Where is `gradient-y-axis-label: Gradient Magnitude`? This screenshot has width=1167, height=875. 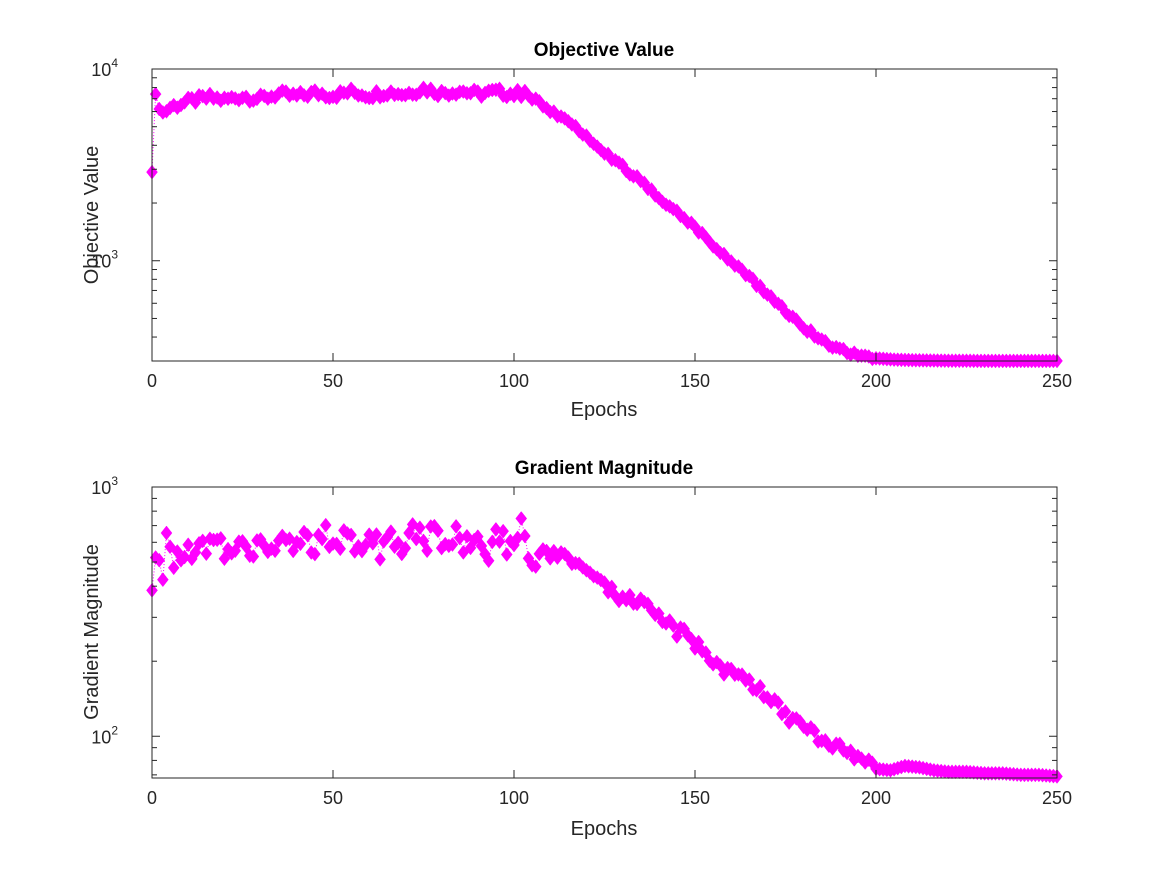 gradient-y-axis-label: Gradient Magnitude is located at coordinates (92, 632).